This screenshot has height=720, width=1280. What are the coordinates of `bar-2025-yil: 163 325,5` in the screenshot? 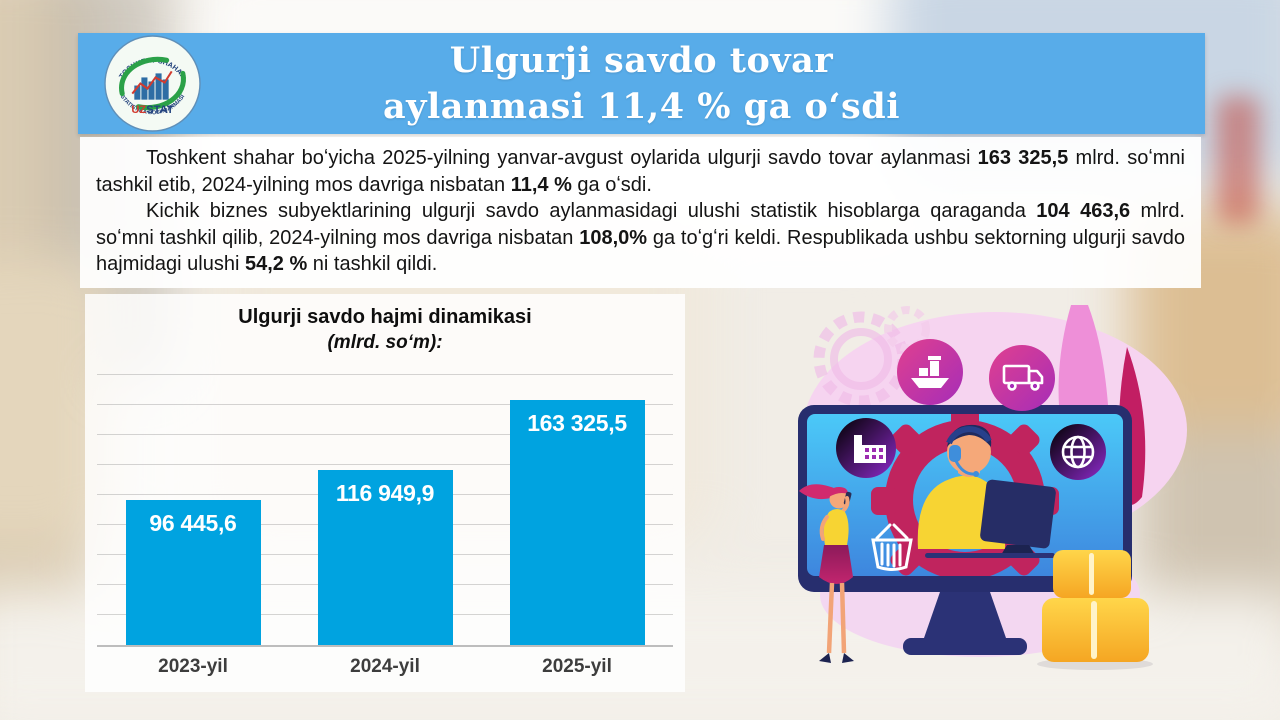 It's located at (577, 522).